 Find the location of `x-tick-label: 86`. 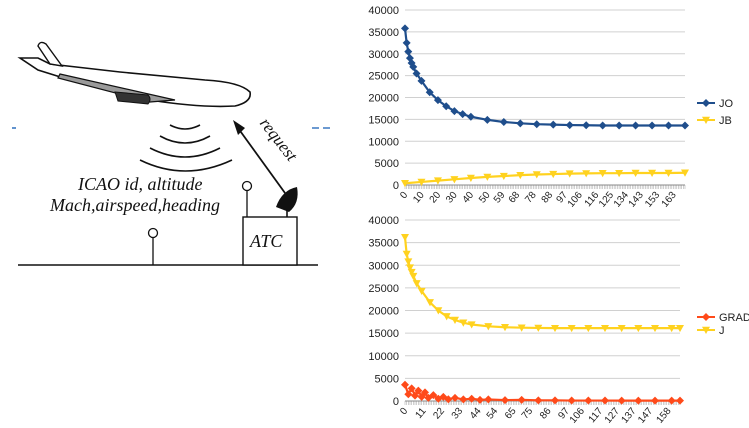

x-tick-label: 86 is located at coordinates (546, 414).